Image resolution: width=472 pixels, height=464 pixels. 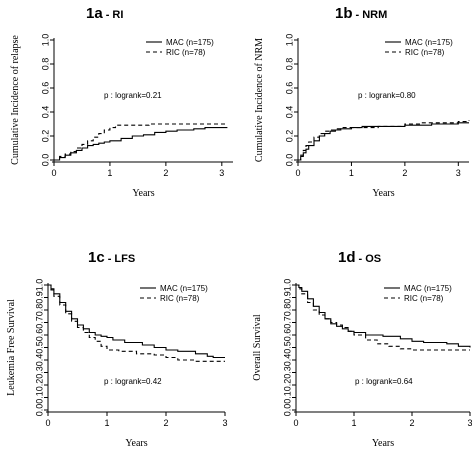 What do you see at coordinates (133, 95) in the screenshot?
I see `logrank-annotation: p : logrank=0.21` at bounding box center [133, 95].